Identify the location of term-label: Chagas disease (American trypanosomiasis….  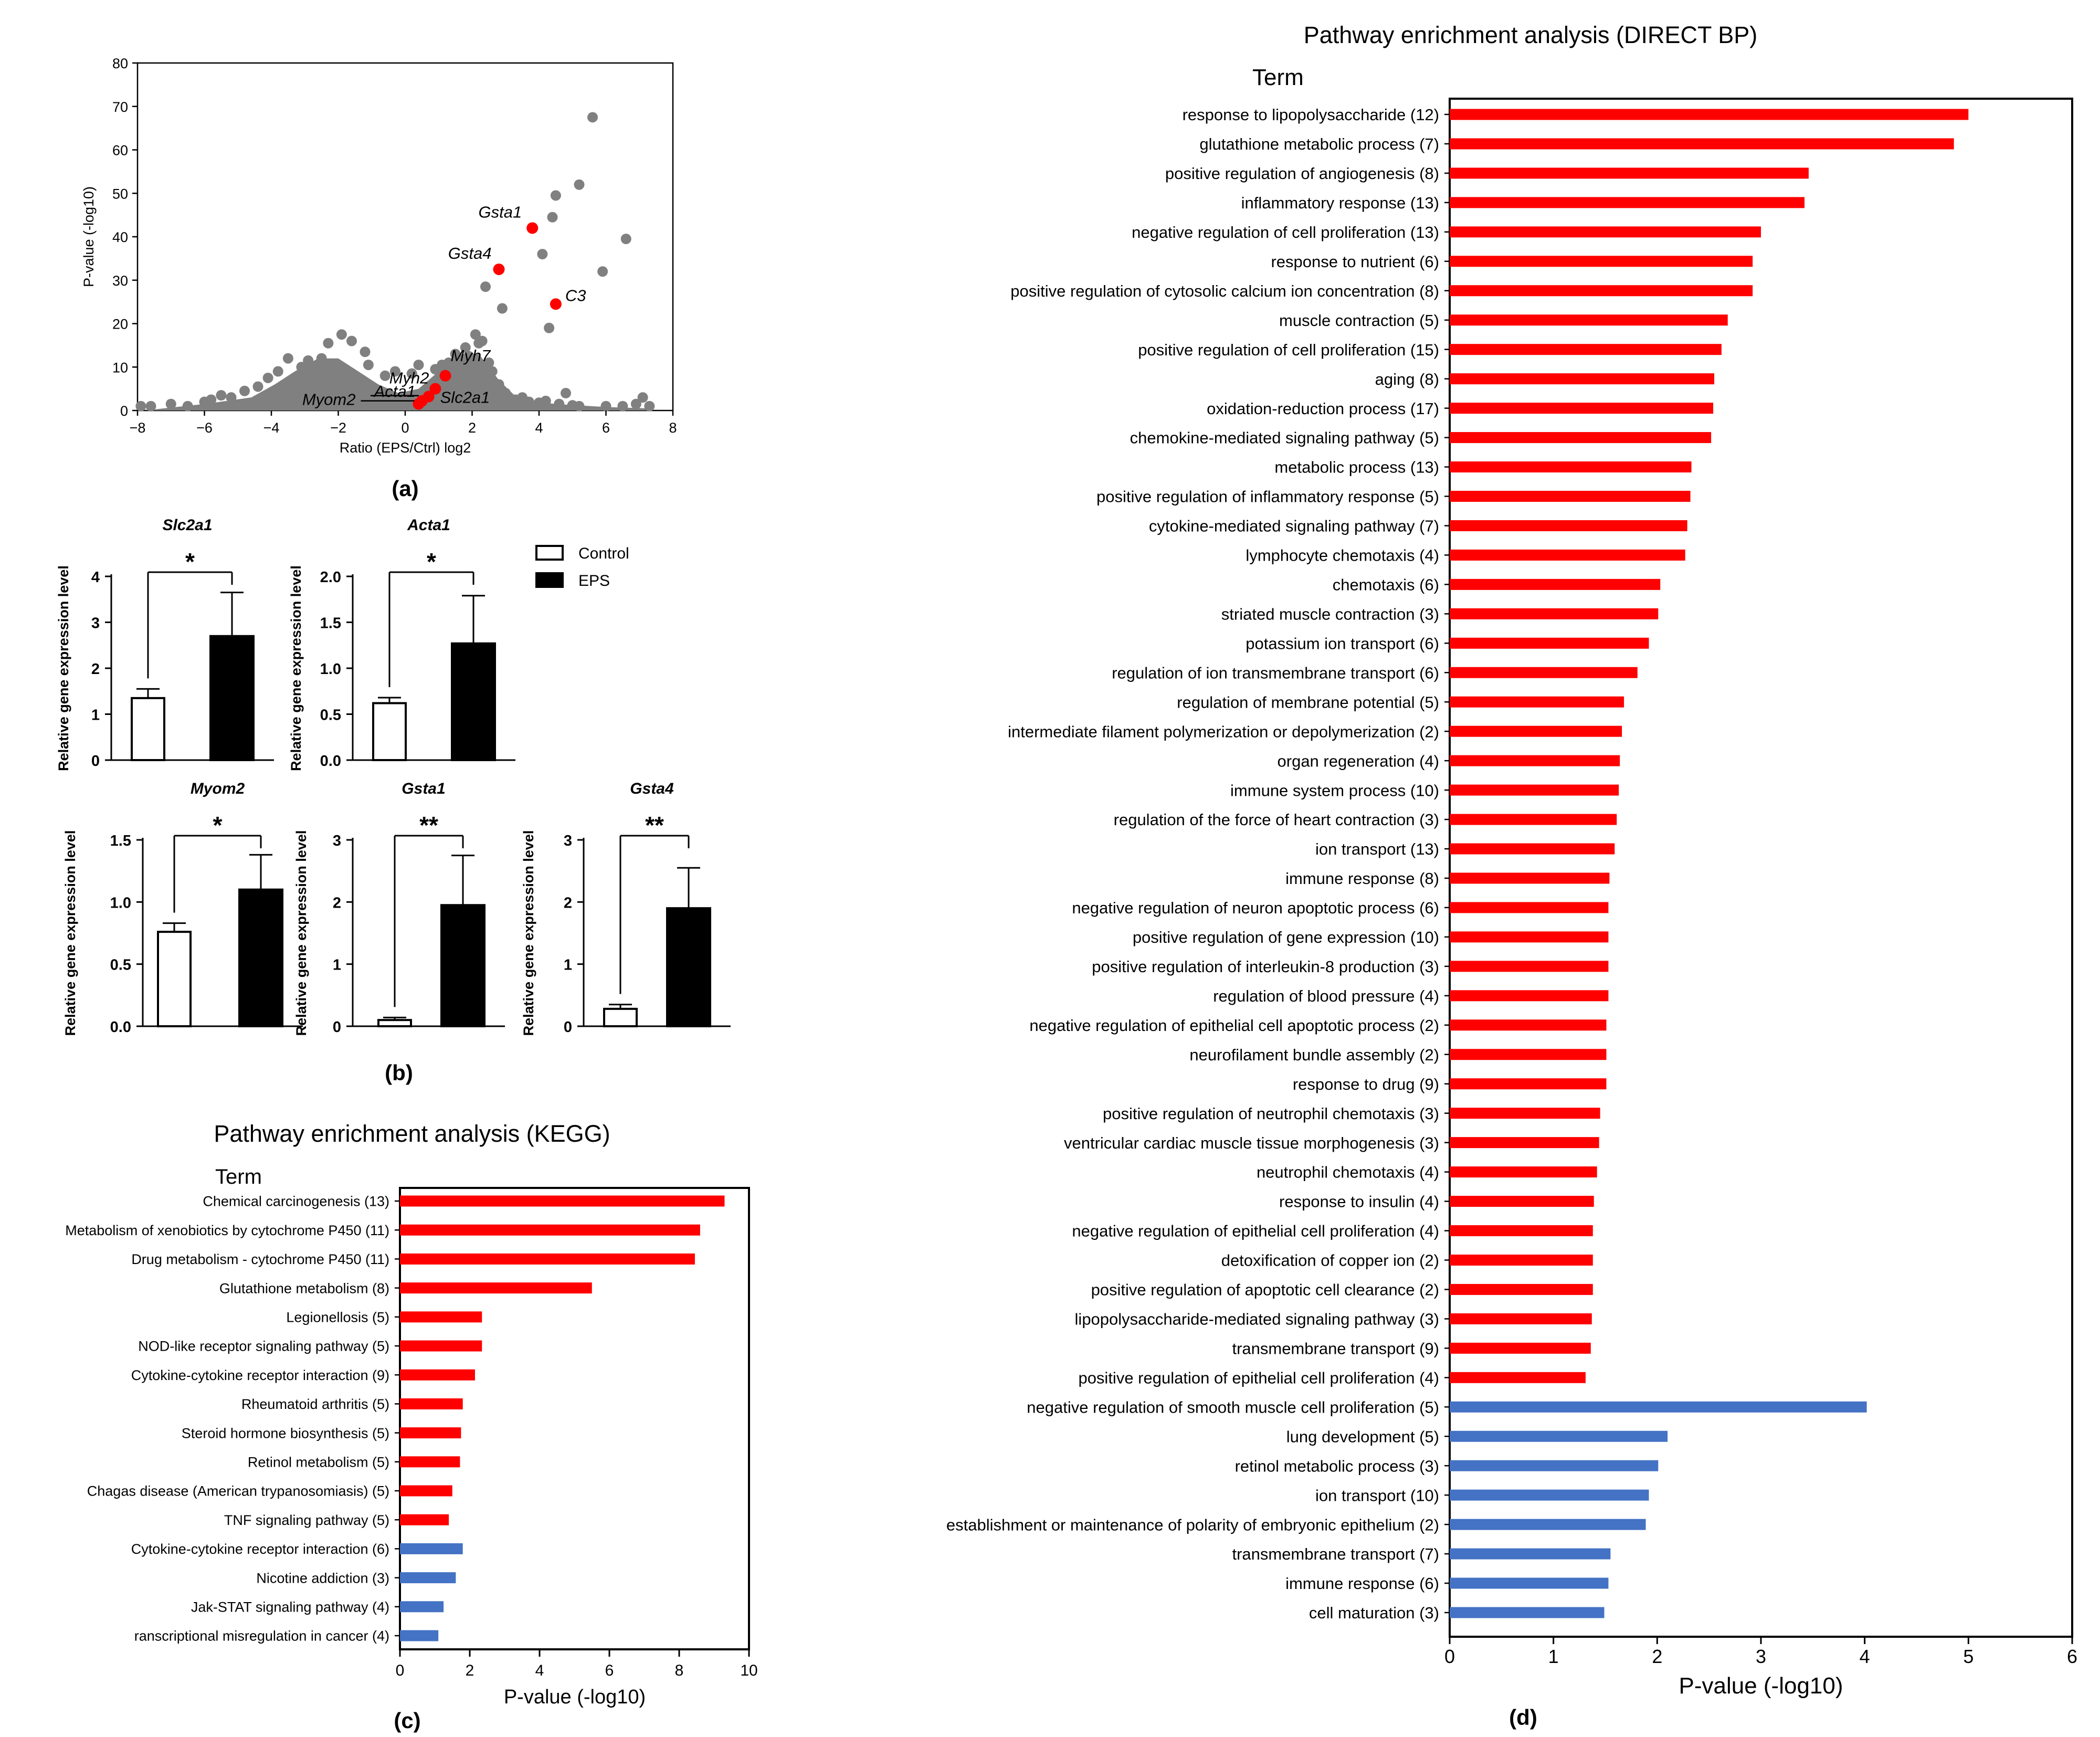
(238, 1491).